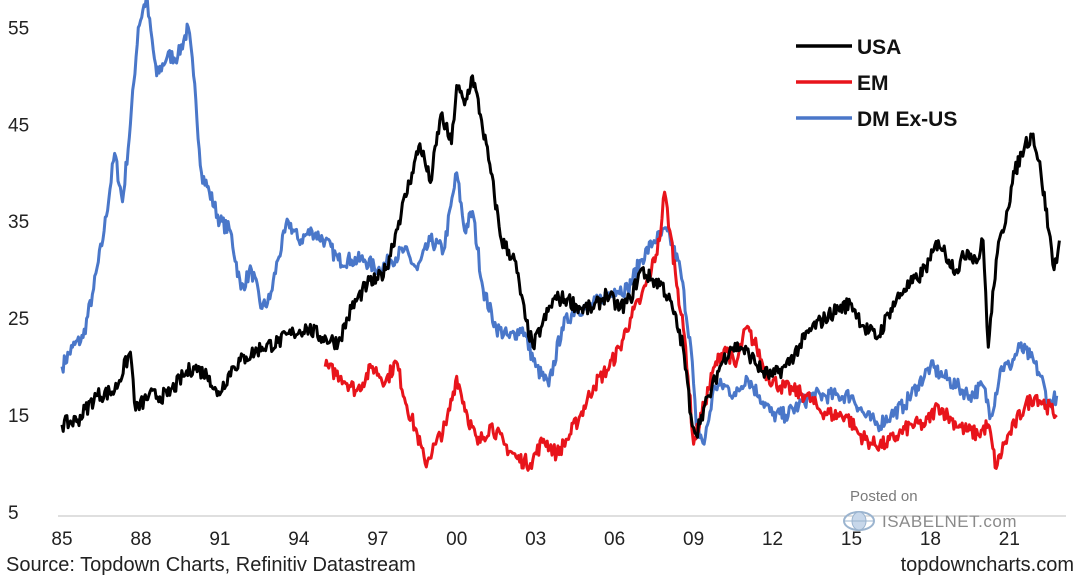  Describe the element at coordinates (884, 496) in the screenshot. I see `posted-on-label: Posted on` at that location.